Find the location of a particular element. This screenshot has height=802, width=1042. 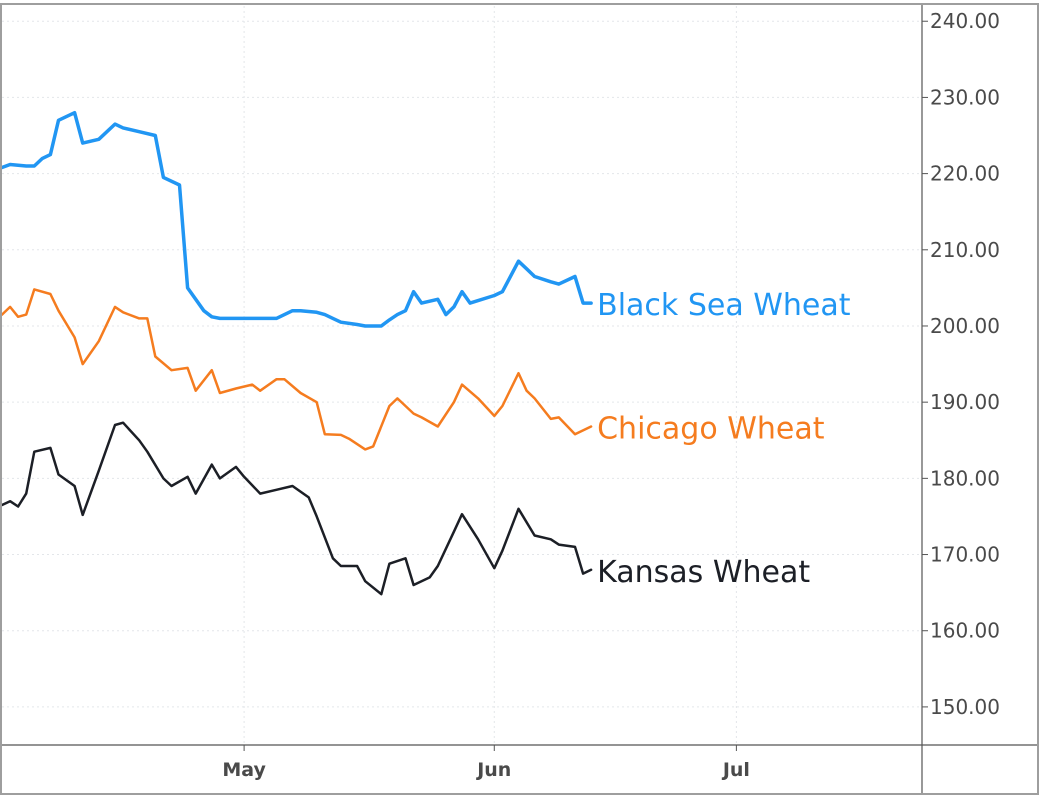

series-label-chicago-wheat: Chicago Wheat is located at coordinates (711, 429).